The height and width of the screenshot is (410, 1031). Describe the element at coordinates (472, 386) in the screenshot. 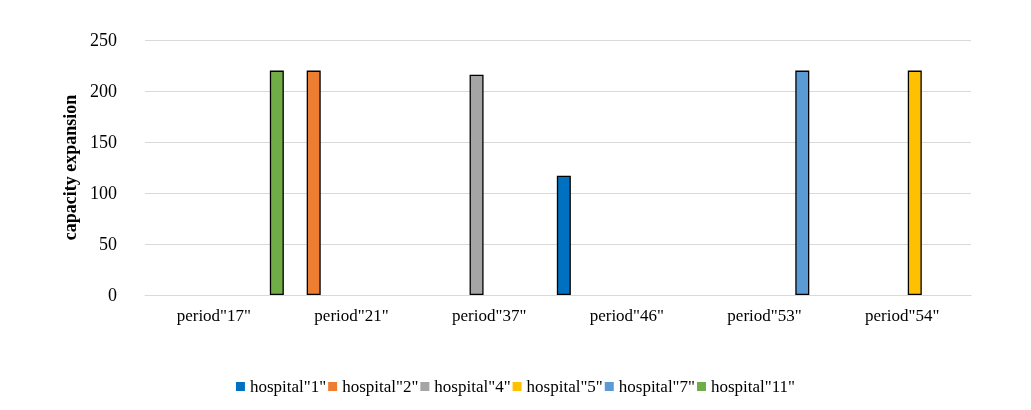

I see `legend-label: hospital"4"` at that location.